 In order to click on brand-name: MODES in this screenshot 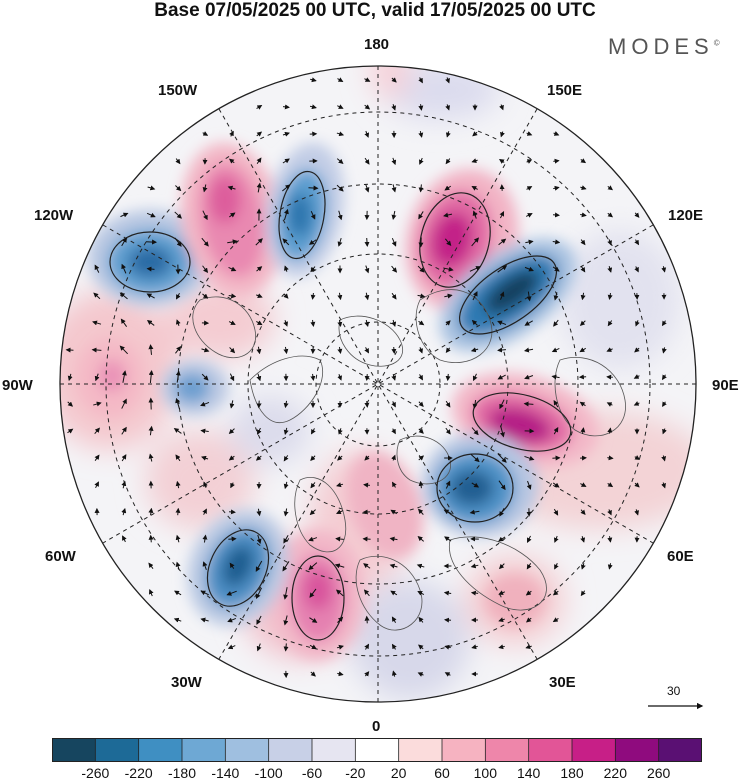, I will do `click(661, 46)`.